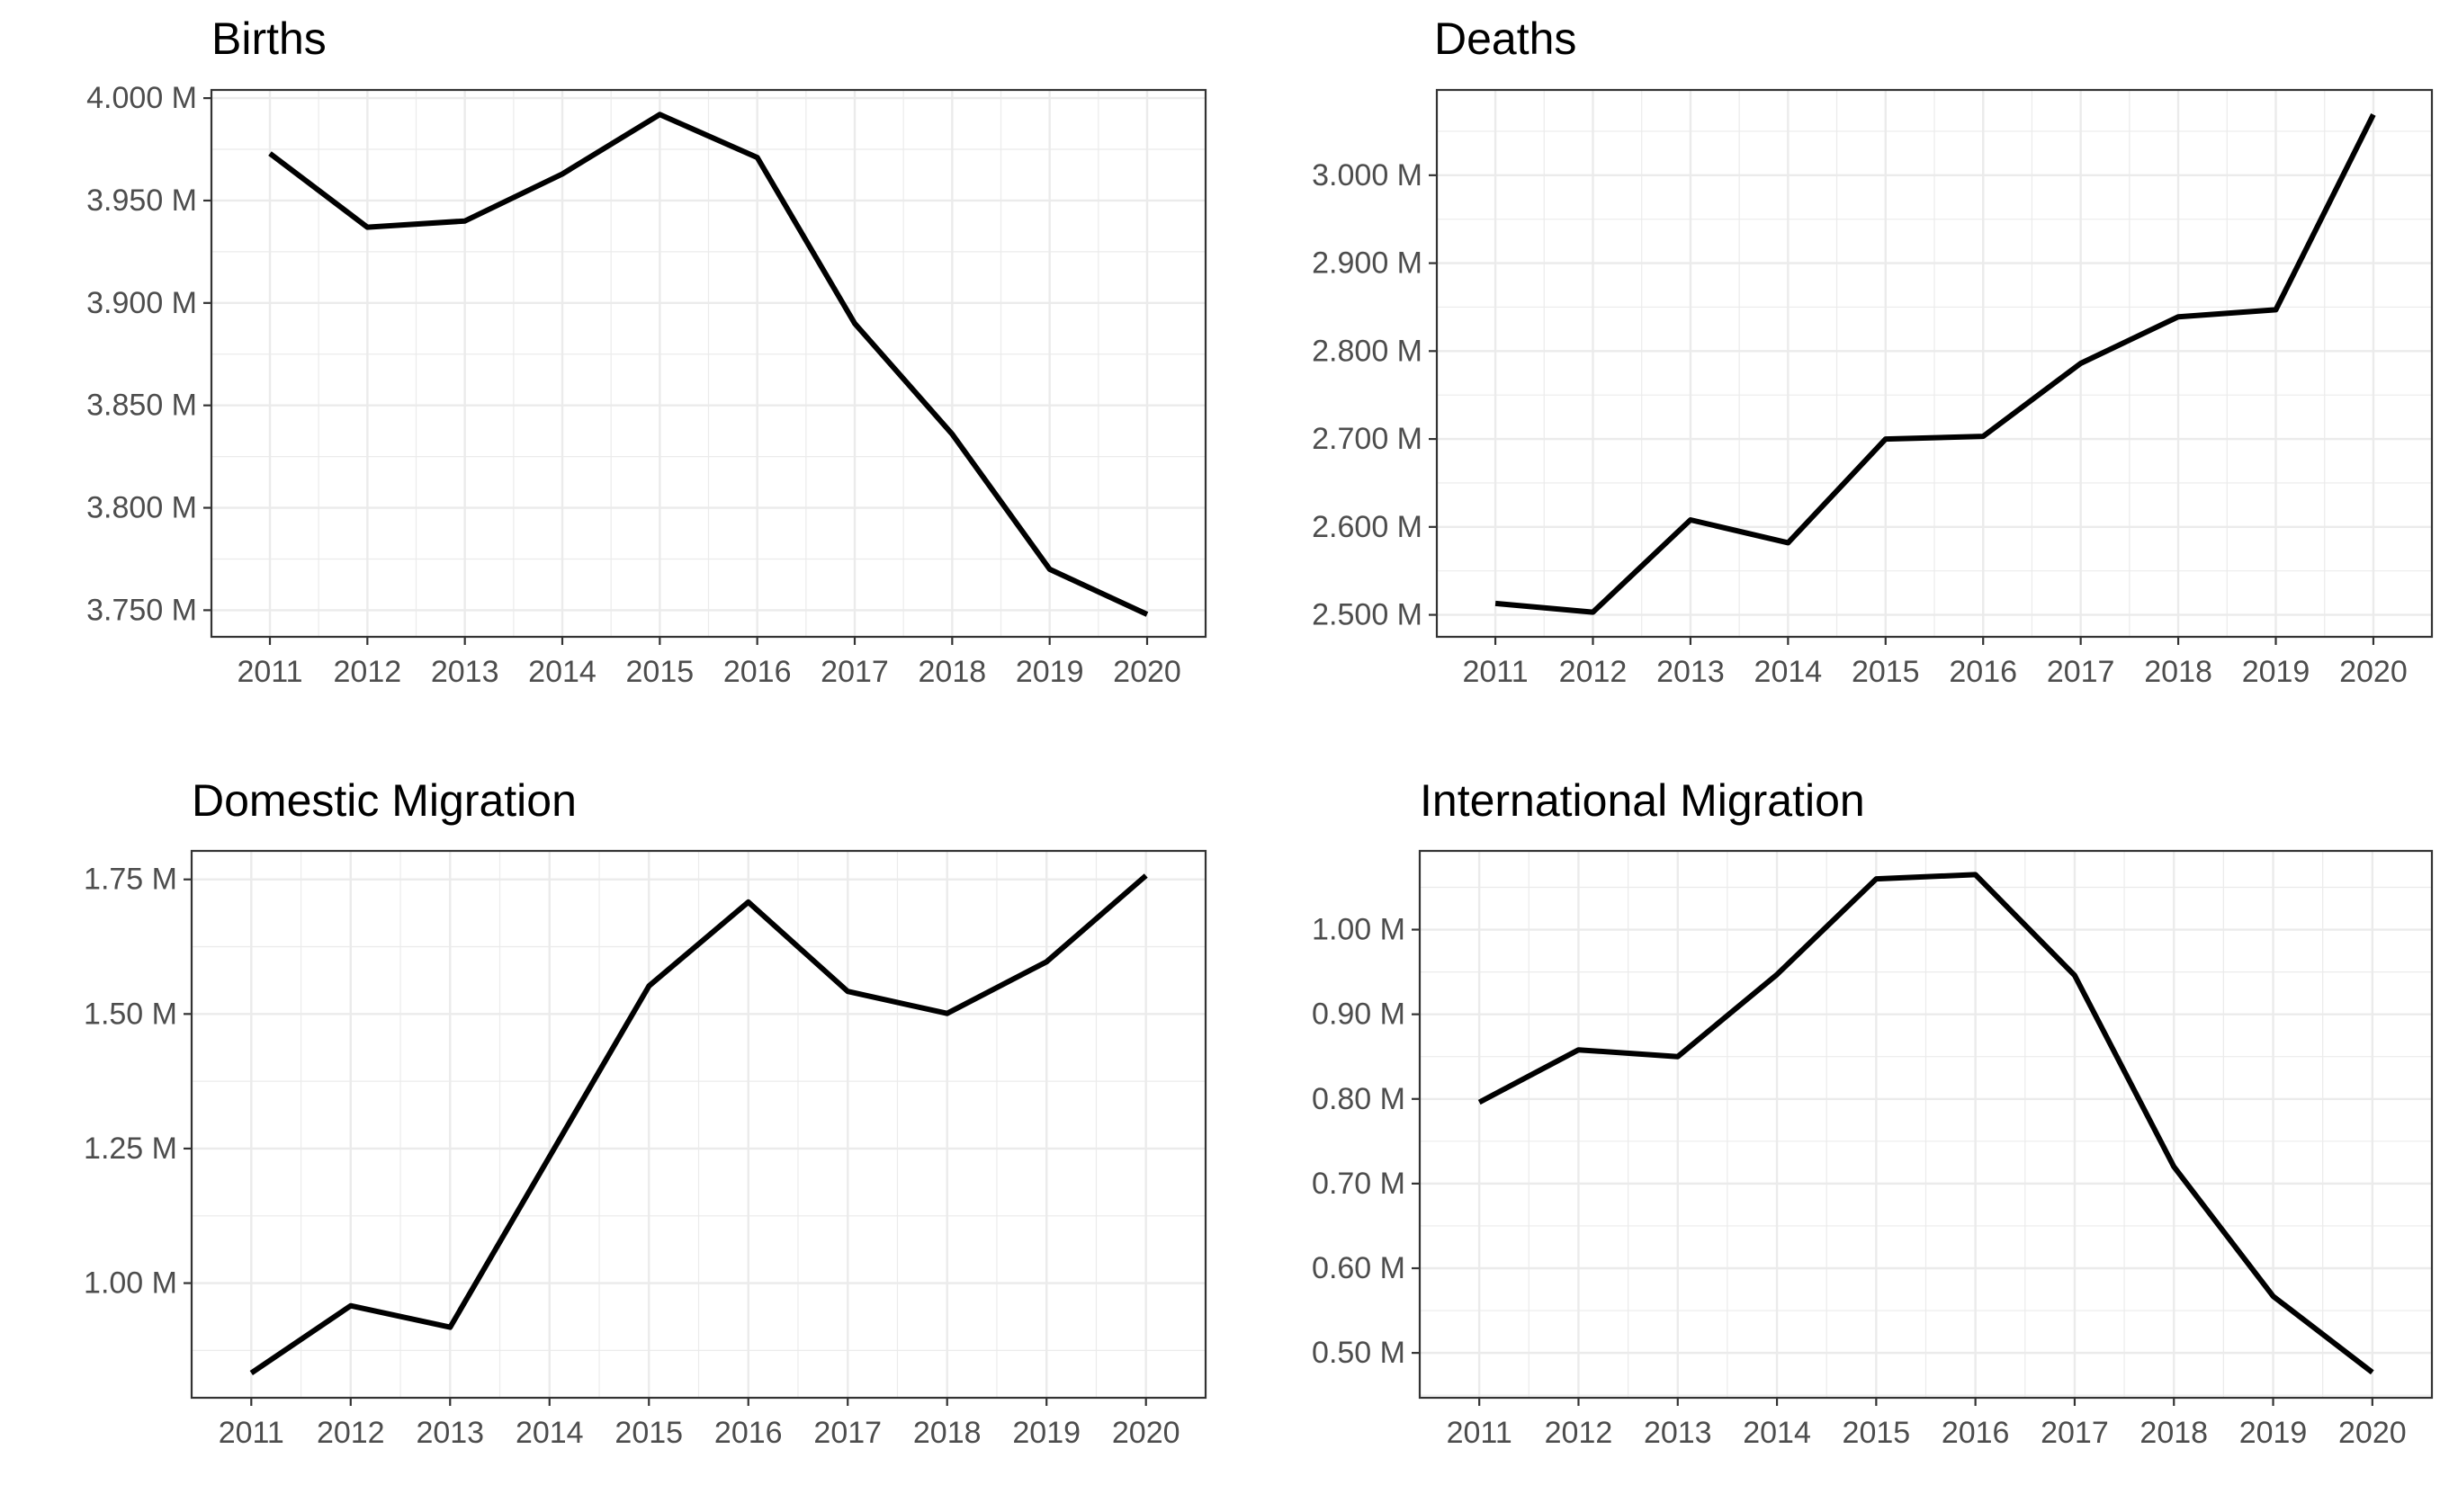 The width and height of the screenshot is (2440, 1512). I want to click on international-migration-y-tick-label: 0.70 M, so click(1358, 1184).